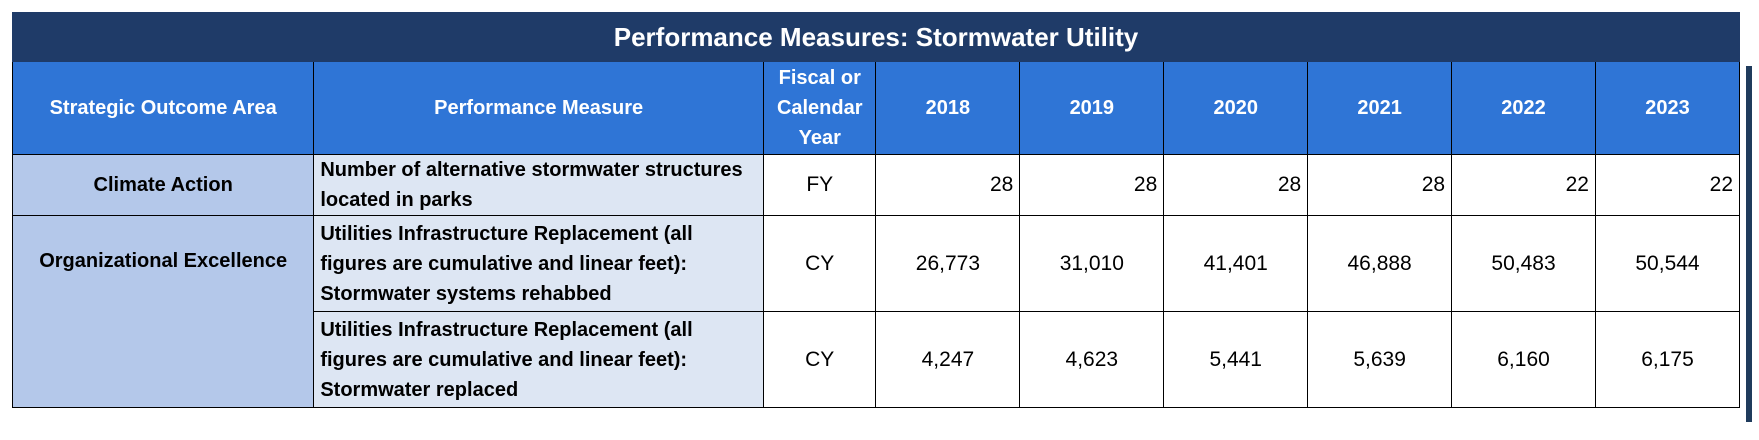 This screenshot has height=440, width=1759. What do you see at coordinates (1667, 185) in the screenshot?
I see `value-2023-cell: 22` at bounding box center [1667, 185].